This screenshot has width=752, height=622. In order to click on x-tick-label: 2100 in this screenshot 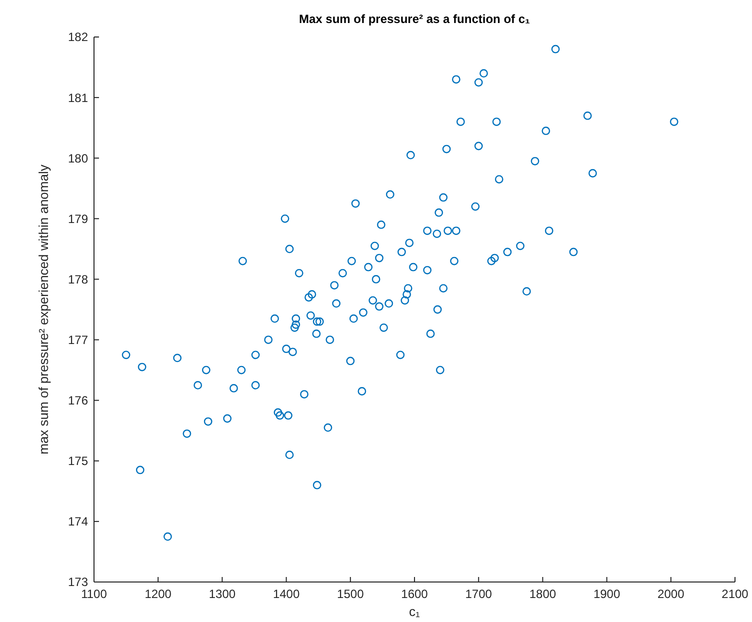, I will do `click(735, 594)`.